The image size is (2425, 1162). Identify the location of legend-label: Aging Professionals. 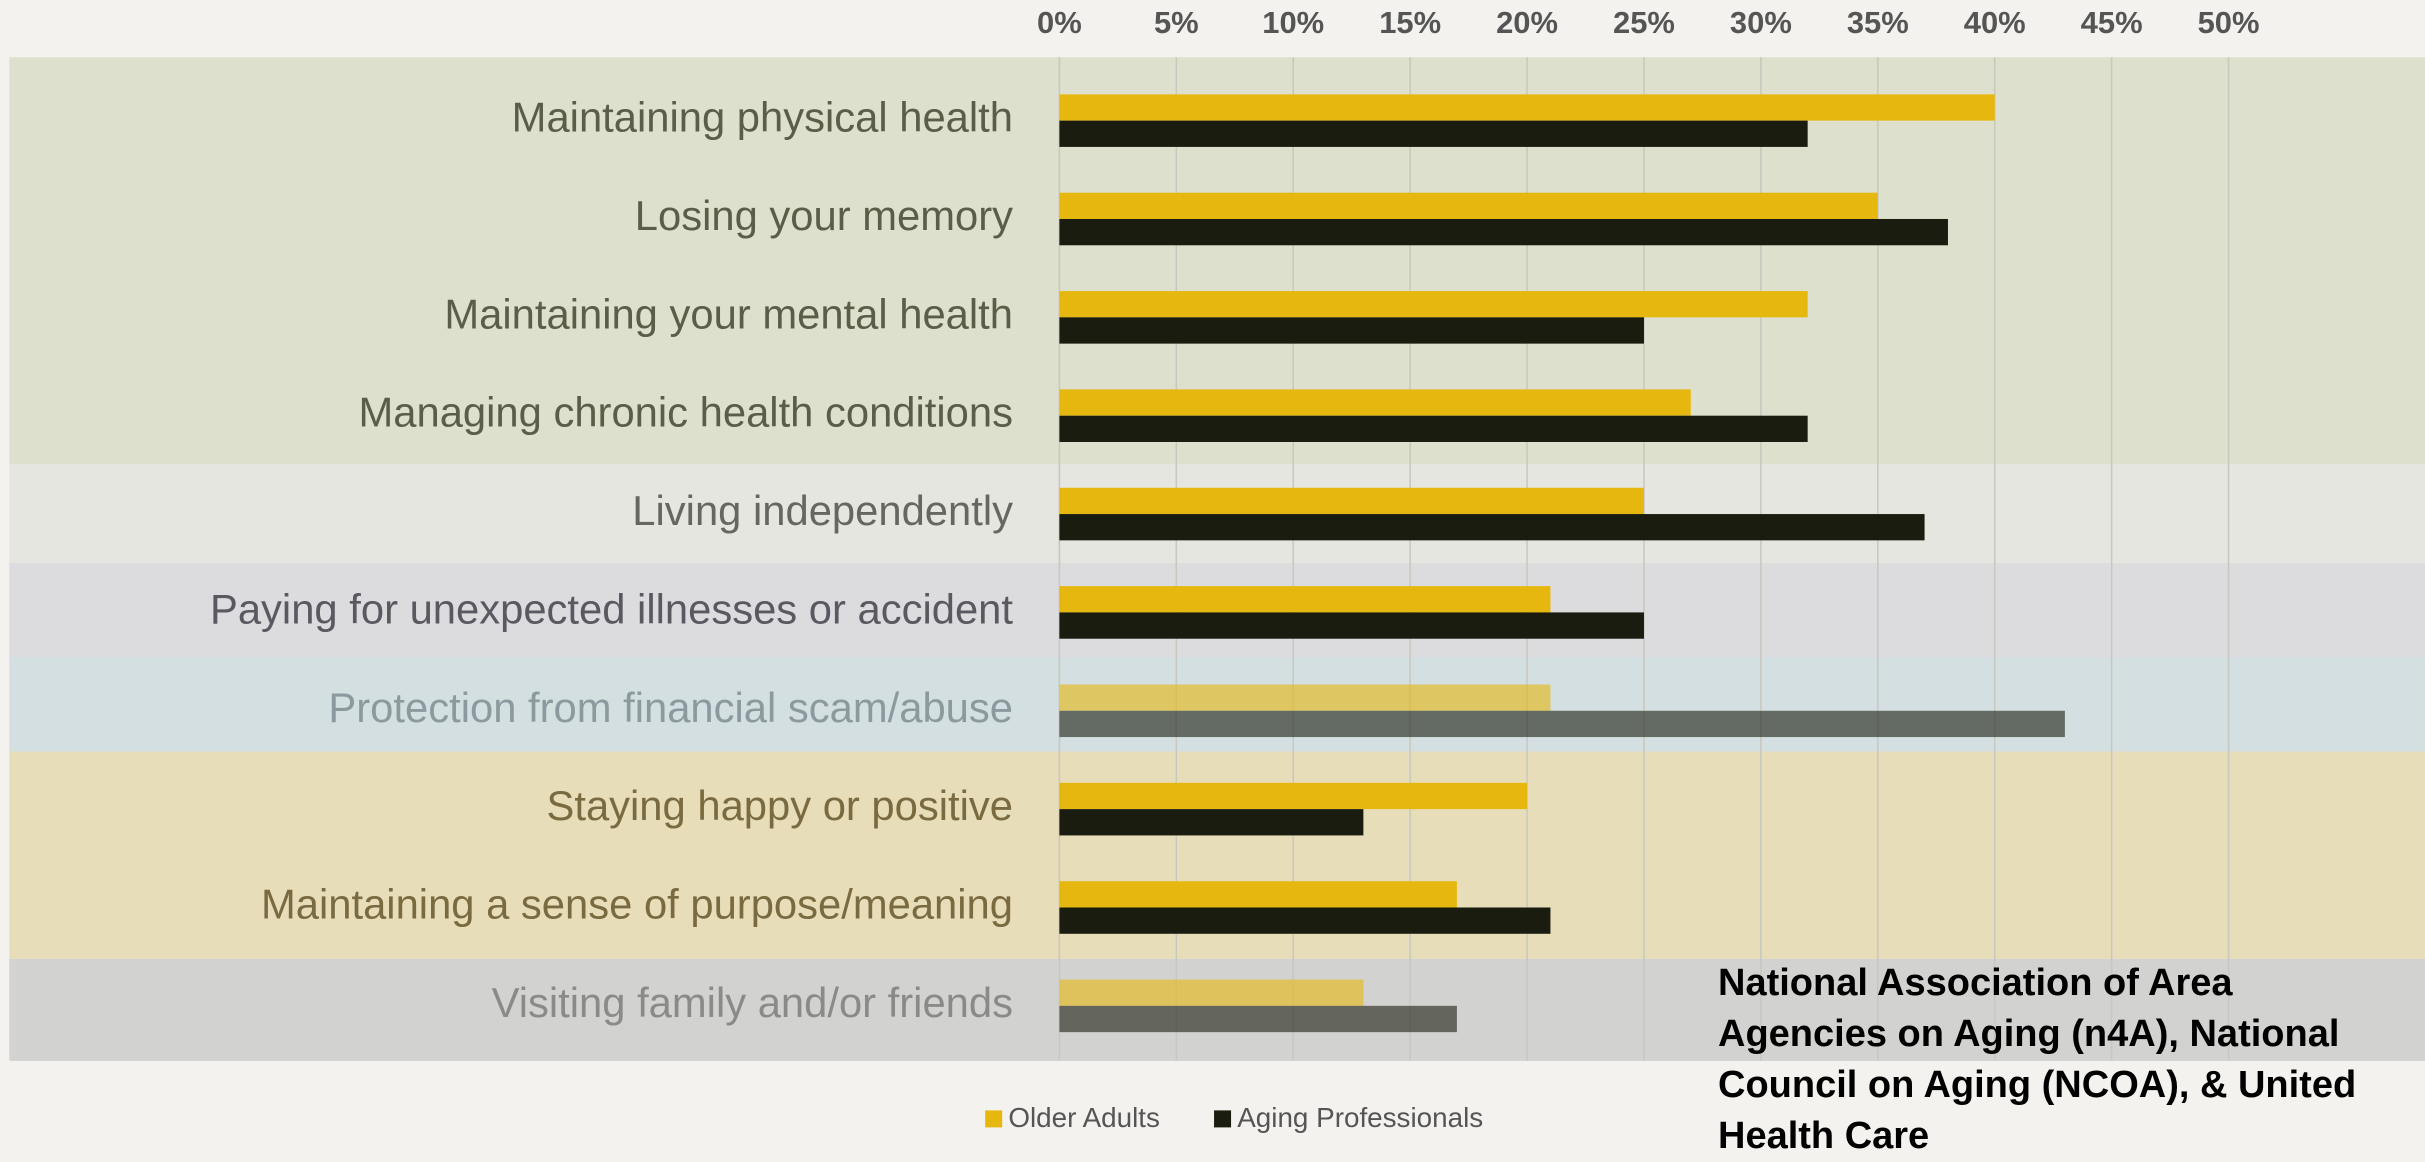
(1360, 1117).